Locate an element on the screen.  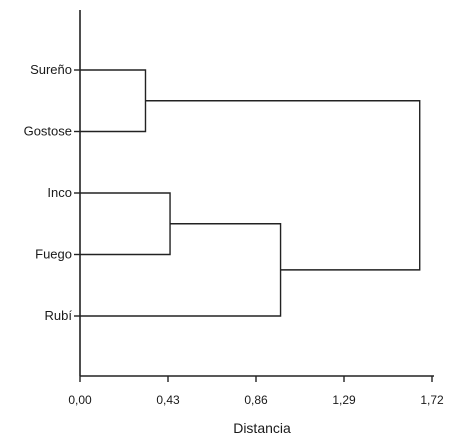
x-tick-label: 1,72 is located at coordinates (432, 400).